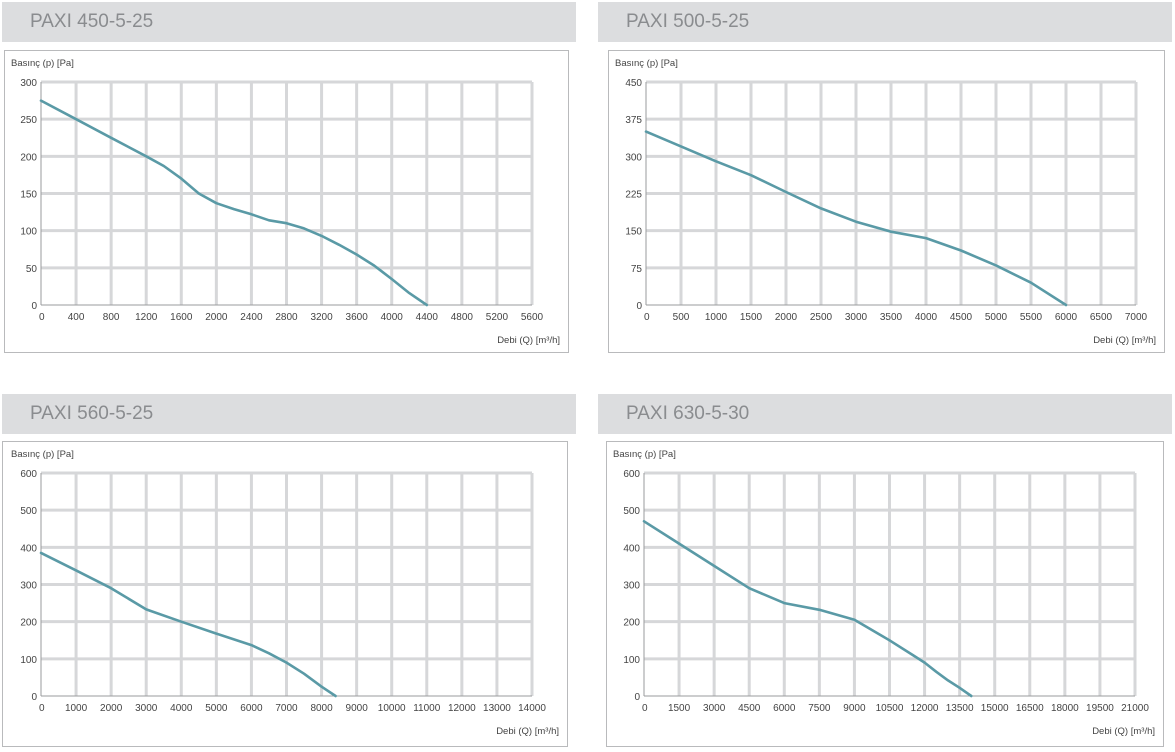  What do you see at coordinates (146, 317) in the screenshot?
I see `x-tick-label: 1200` at bounding box center [146, 317].